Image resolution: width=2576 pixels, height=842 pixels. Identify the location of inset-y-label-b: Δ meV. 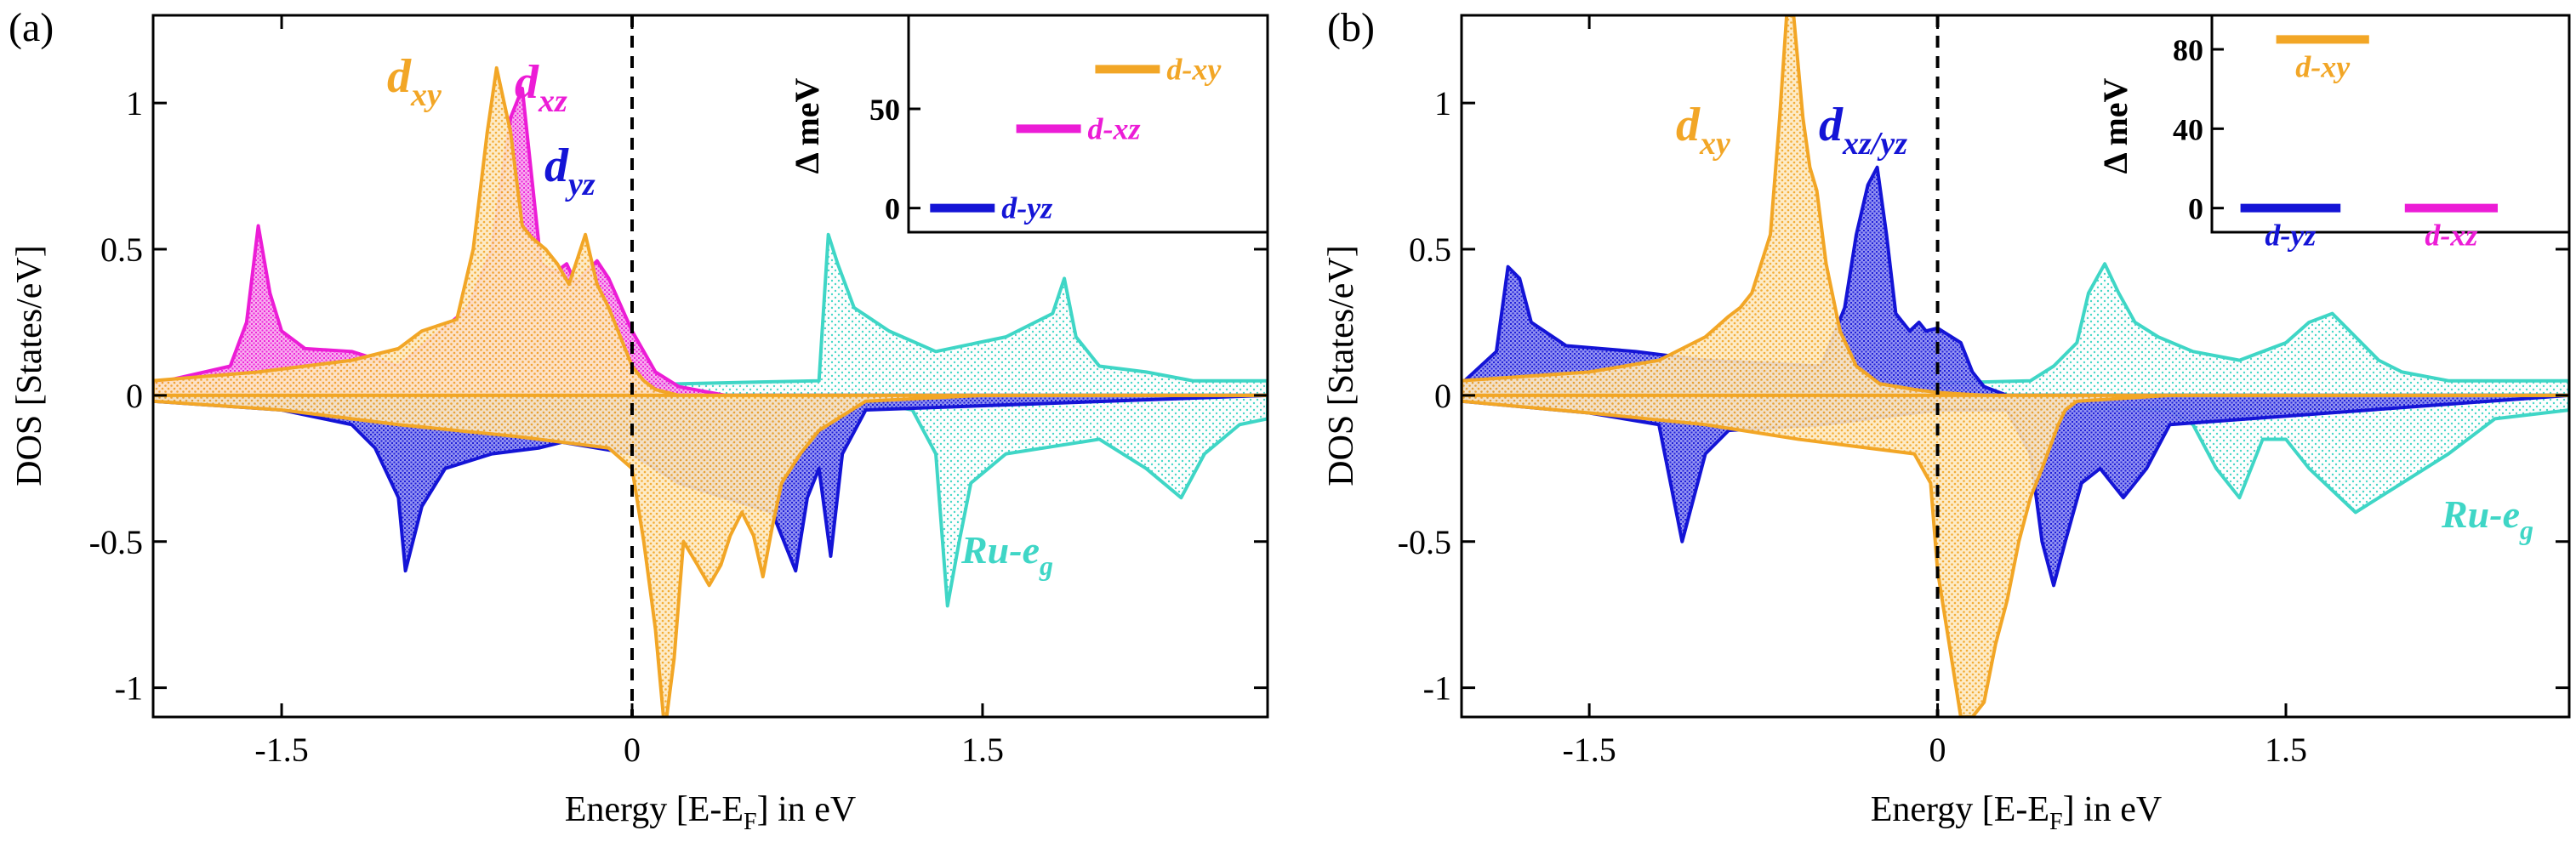
(2115, 125).